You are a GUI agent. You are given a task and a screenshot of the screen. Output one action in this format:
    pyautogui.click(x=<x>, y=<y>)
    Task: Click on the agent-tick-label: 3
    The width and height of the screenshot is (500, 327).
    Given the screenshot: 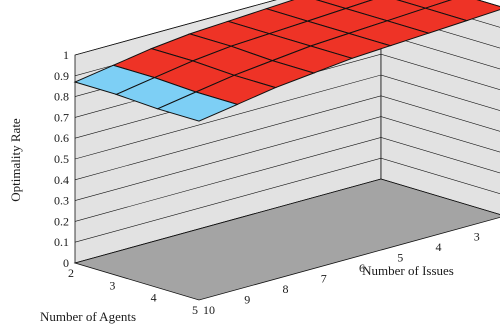 What is the action you would take?
    pyautogui.click(x=112, y=285)
    